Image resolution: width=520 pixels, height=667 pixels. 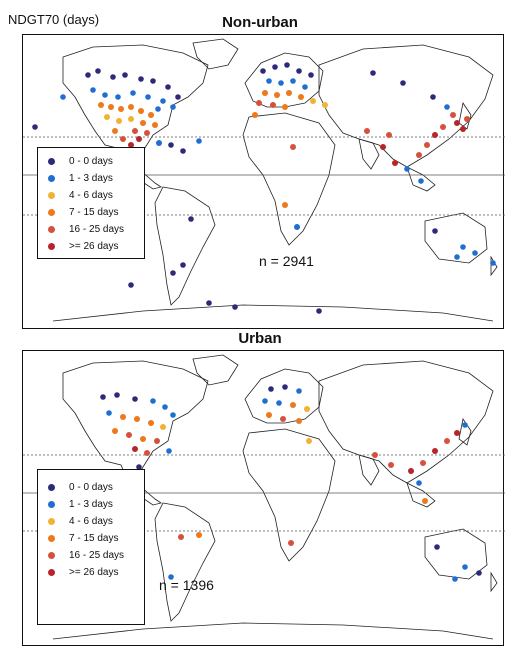 What do you see at coordinates (83, 572) in the screenshot?
I see `legend-item: >= 26 days` at bounding box center [83, 572].